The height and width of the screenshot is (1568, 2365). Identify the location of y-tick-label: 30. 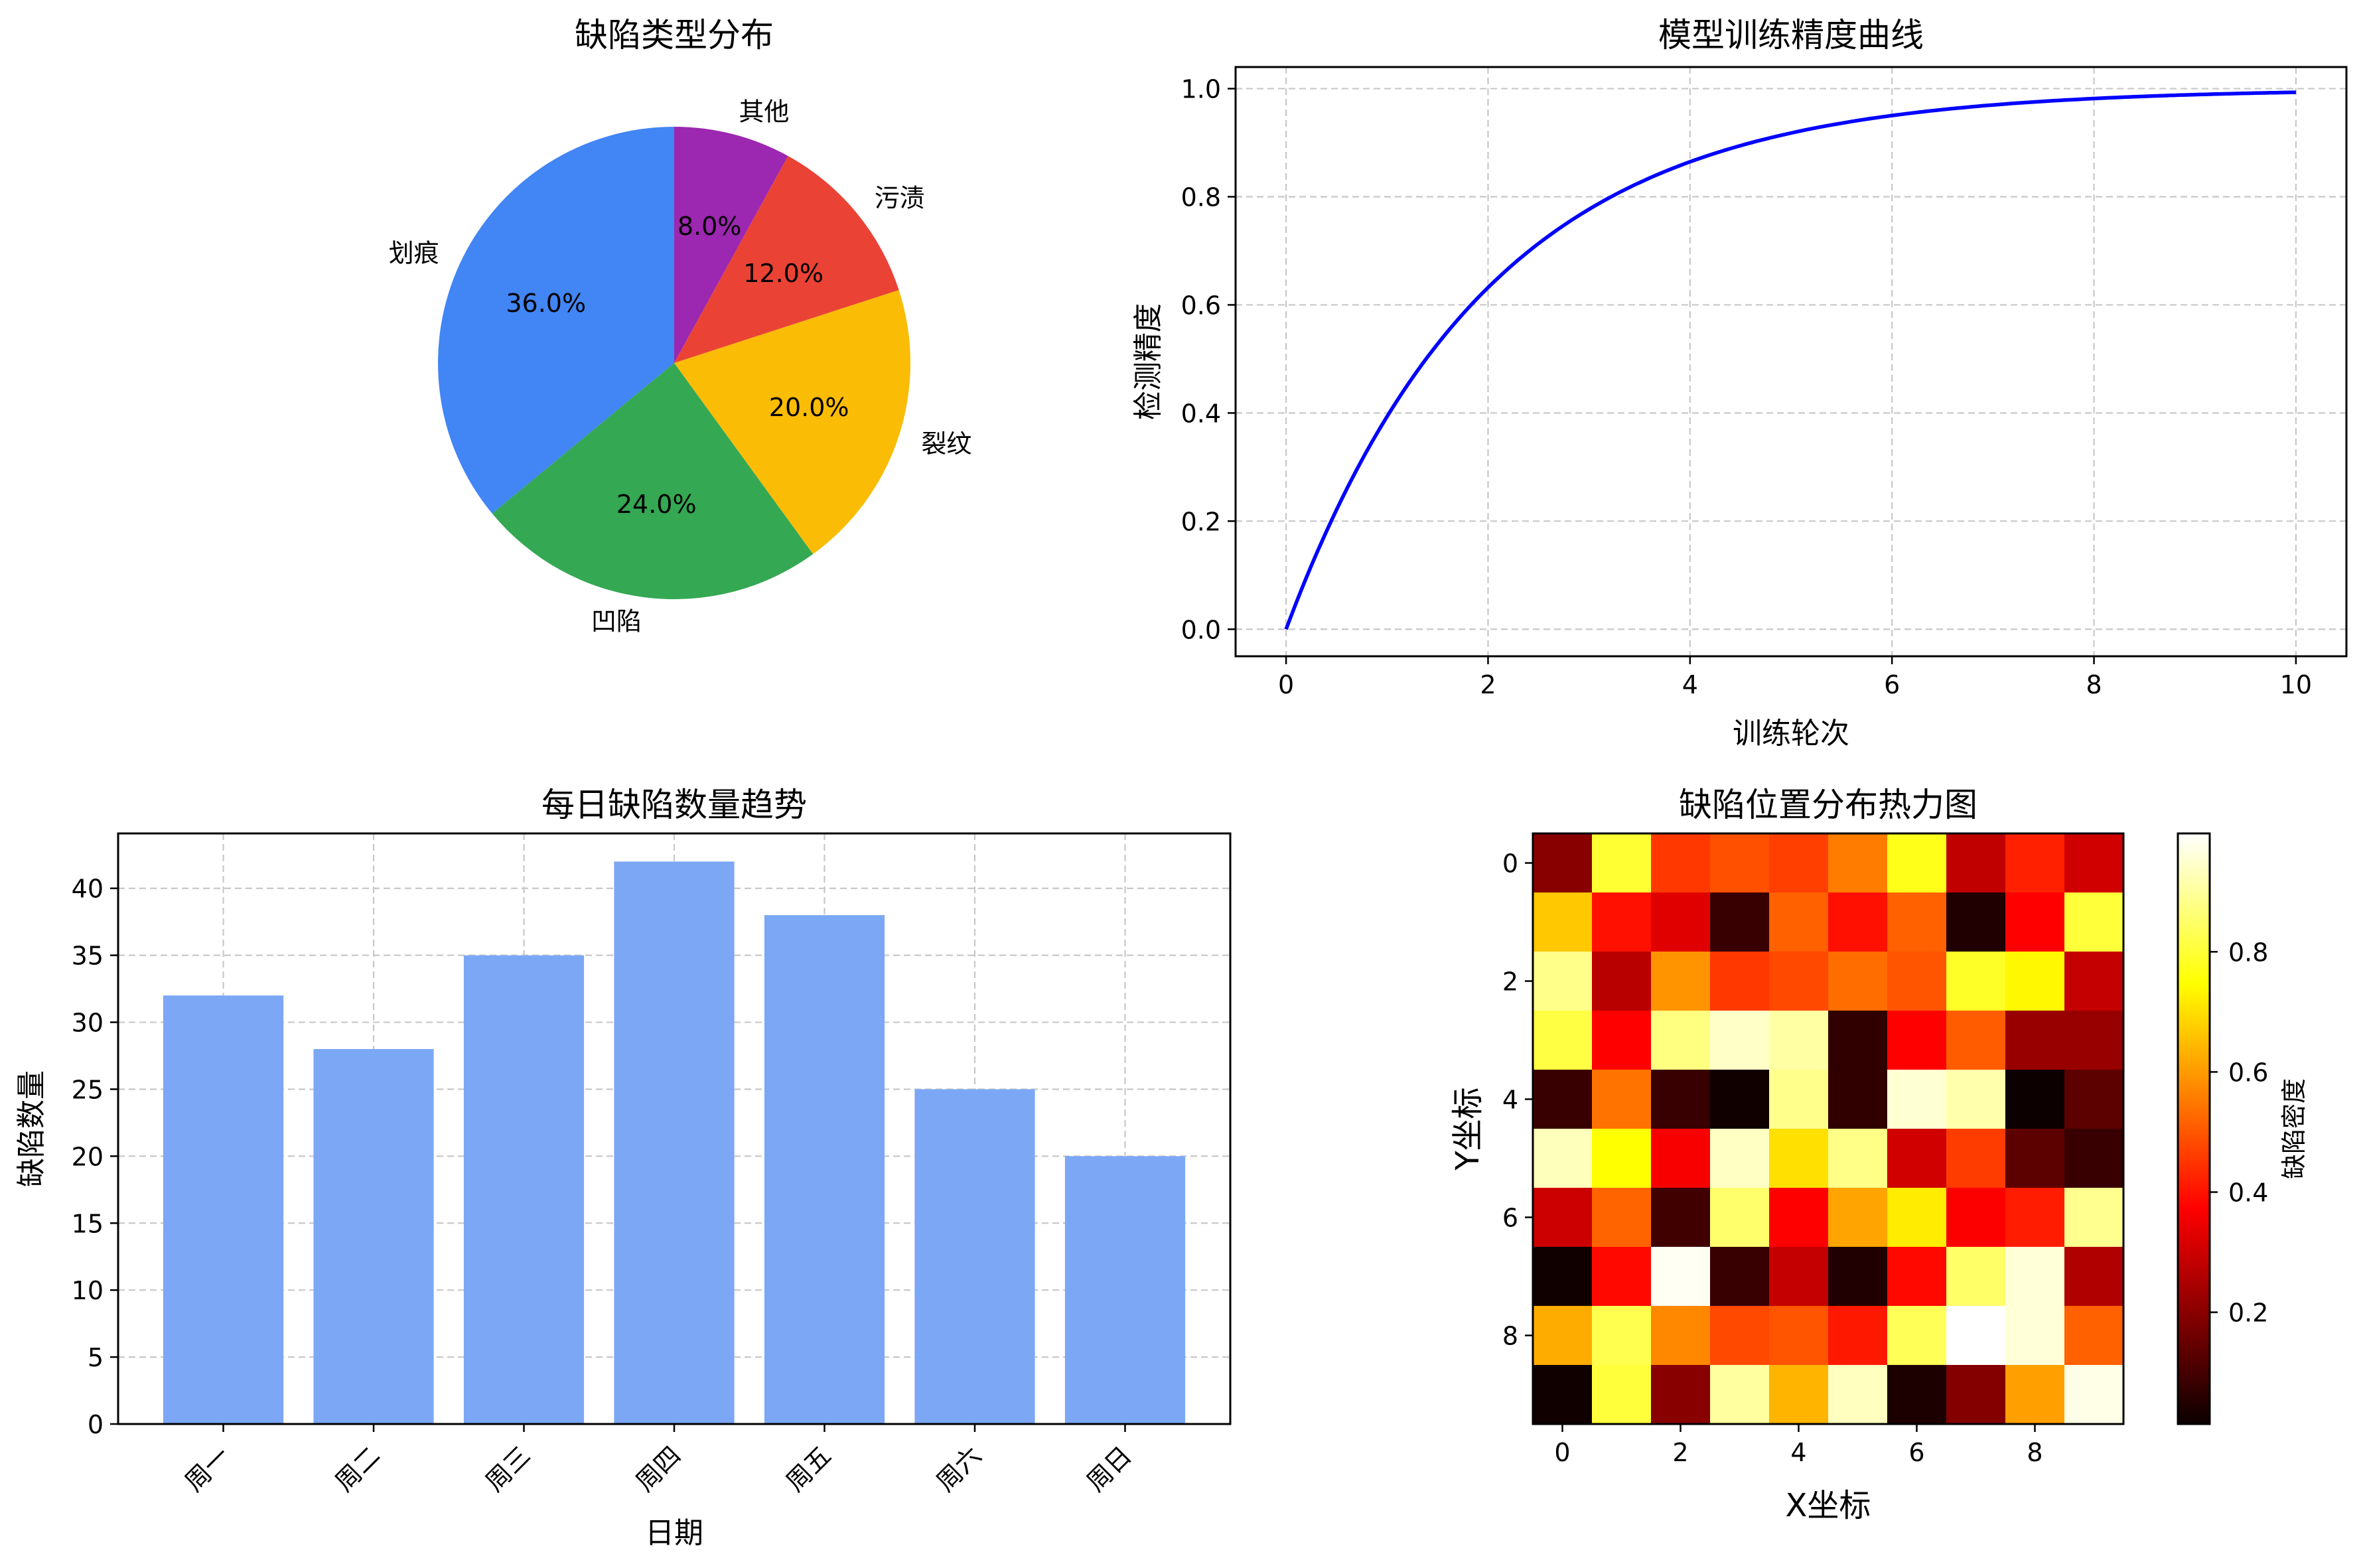
(88, 1023).